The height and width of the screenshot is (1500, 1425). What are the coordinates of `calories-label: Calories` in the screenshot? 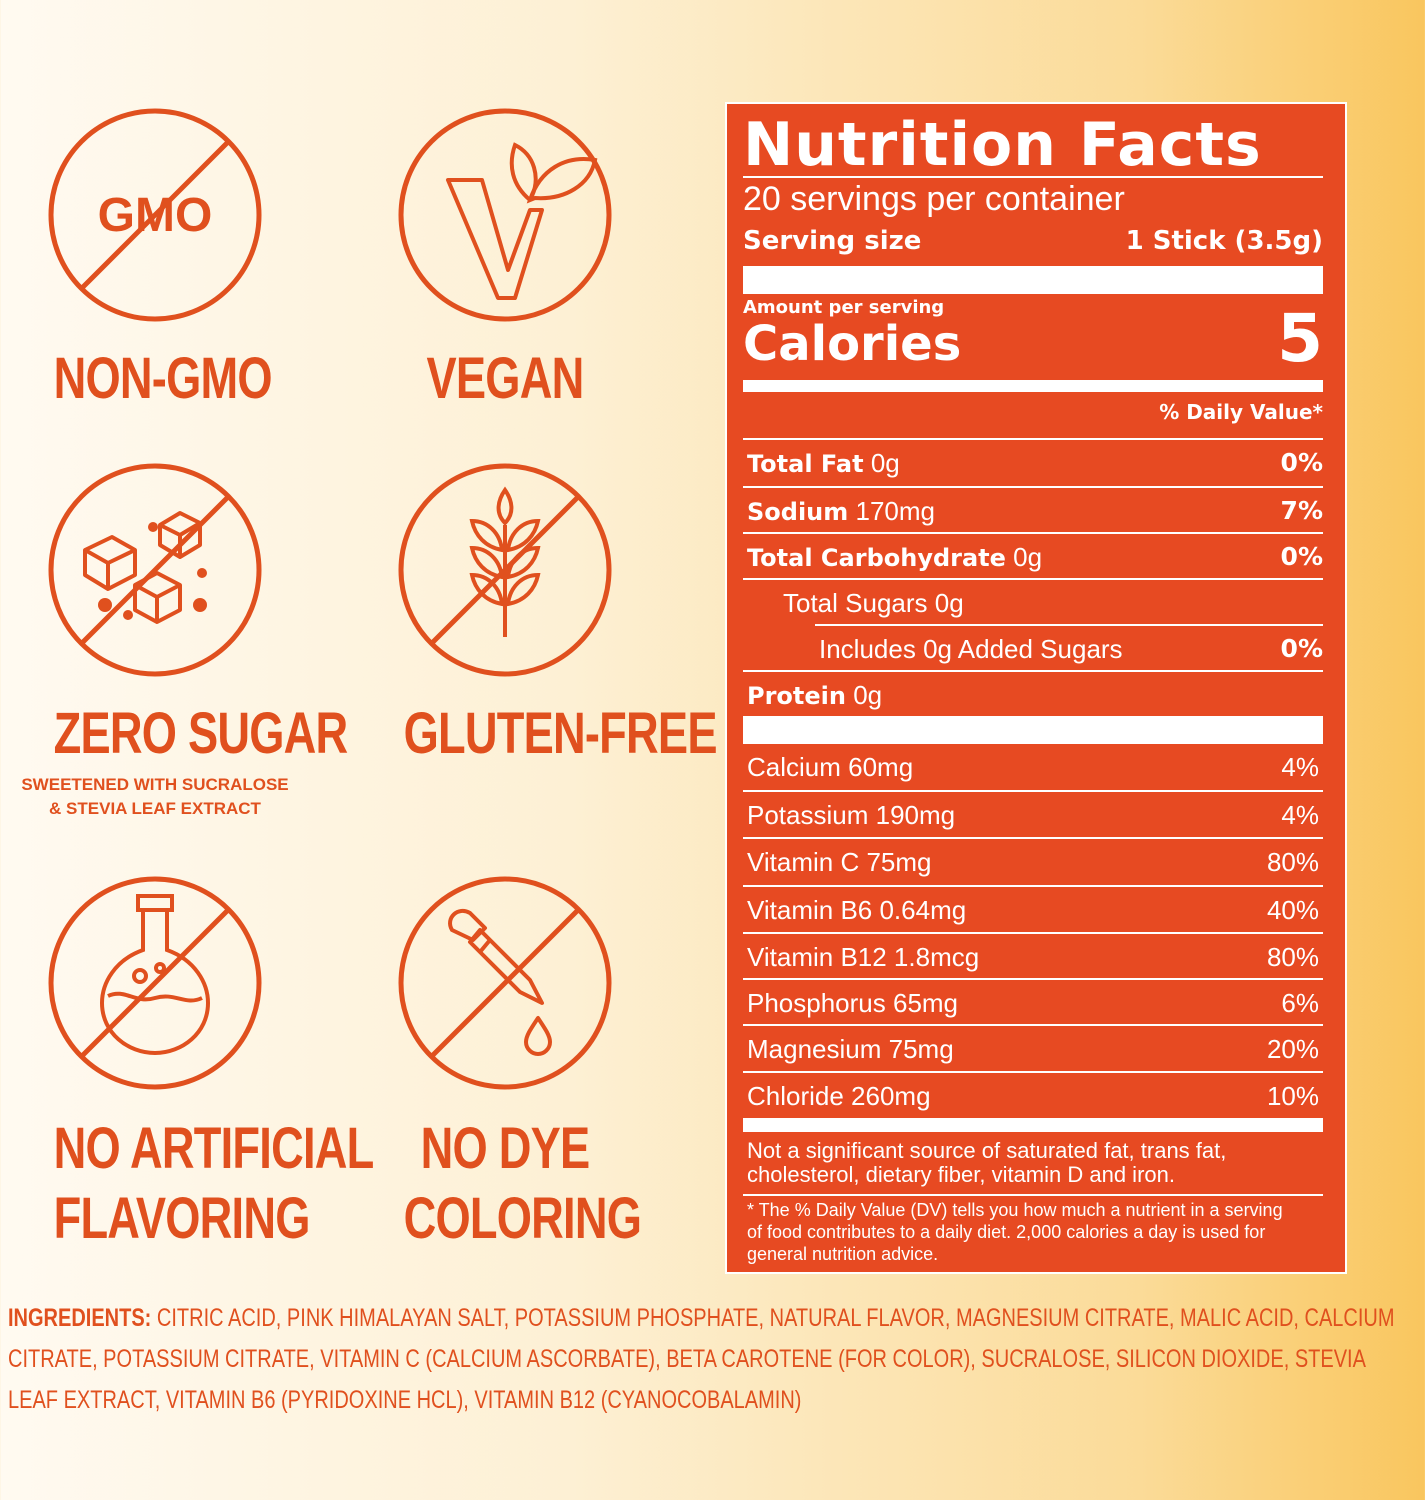 It's located at (852, 344).